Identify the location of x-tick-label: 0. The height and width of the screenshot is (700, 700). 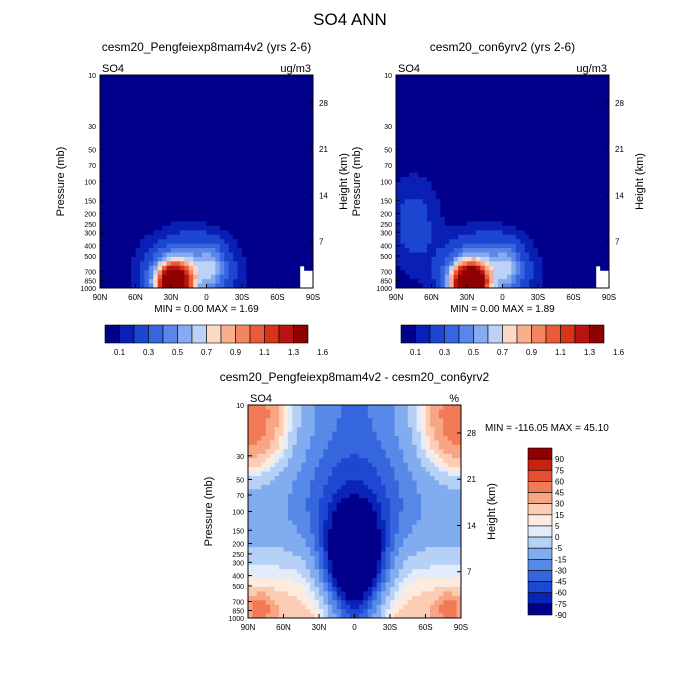
(206, 297).